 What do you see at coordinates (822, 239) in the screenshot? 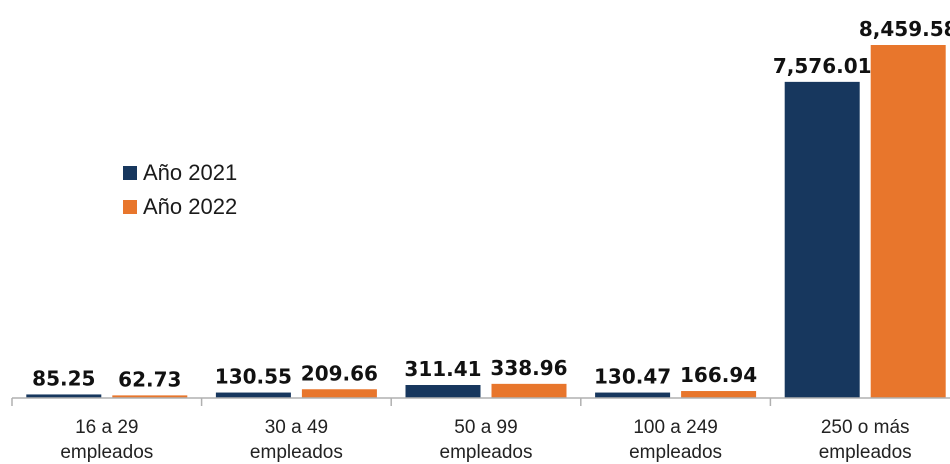
I see `bar-a-o-2021-250-o-m-s-empleados` at bounding box center [822, 239].